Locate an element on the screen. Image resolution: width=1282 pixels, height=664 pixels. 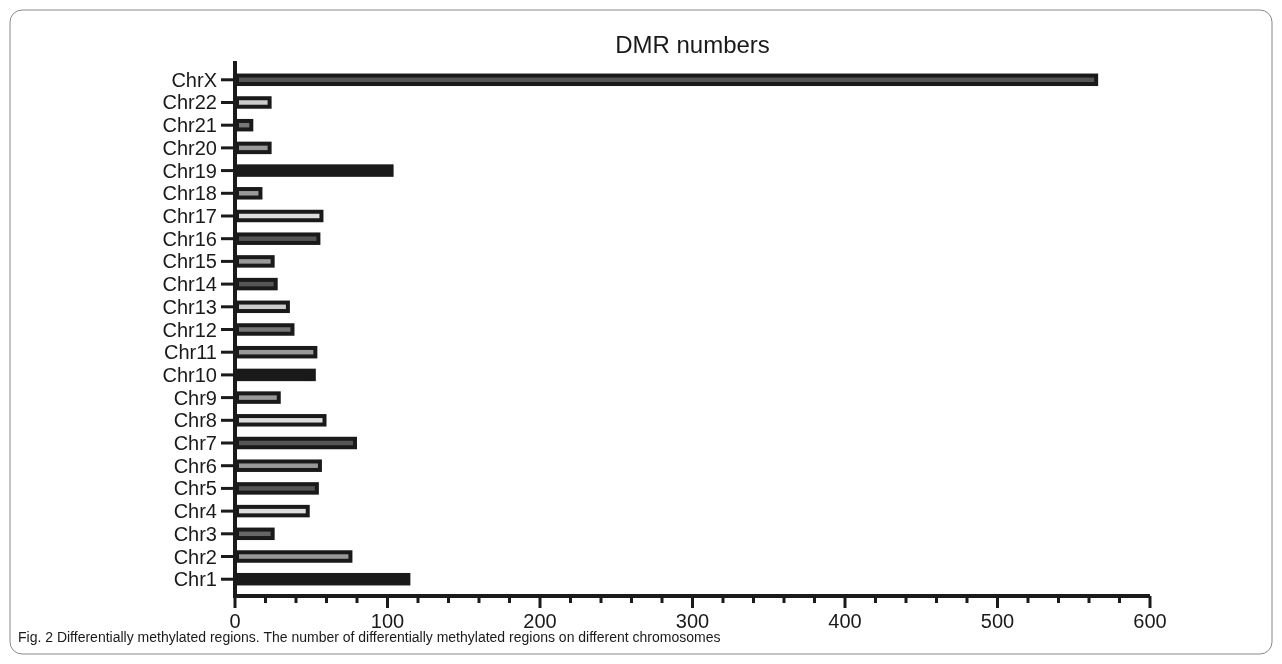
y-tick-label: Chr11 is located at coordinates (190, 352).